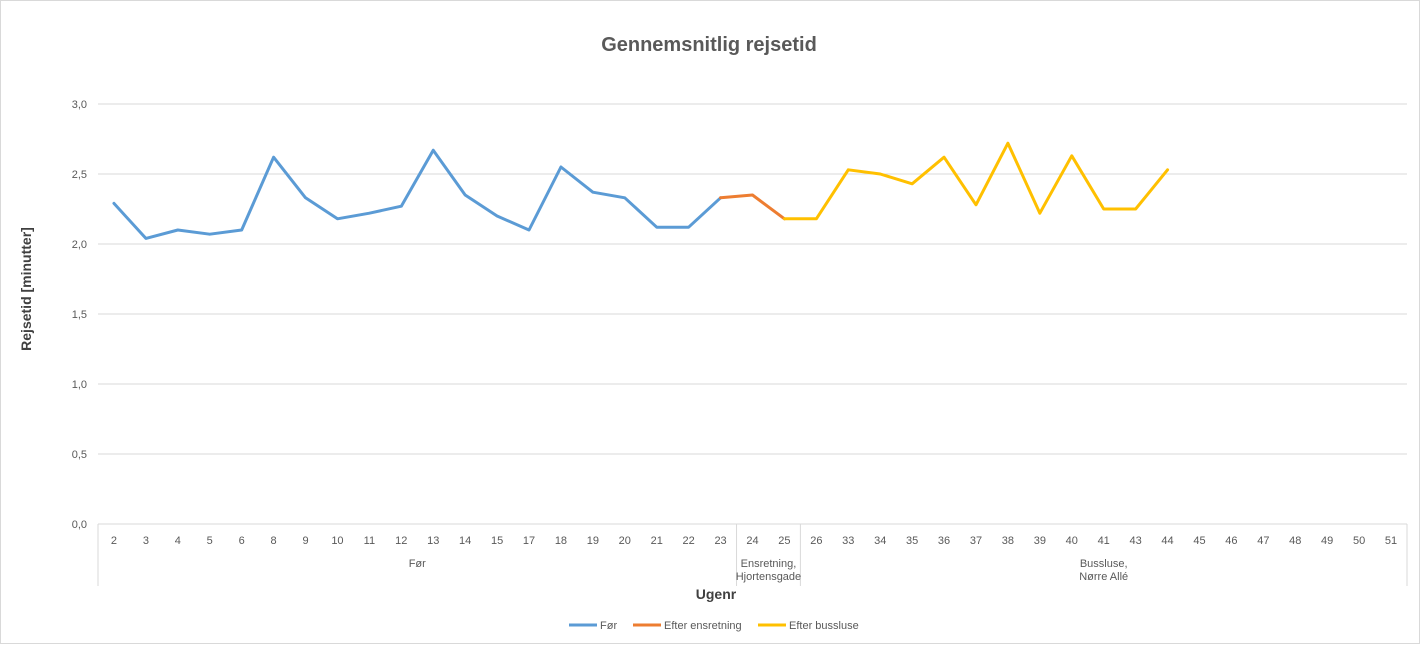 The height and width of the screenshot is (645, 1420). What do you see at coordinates (769, 564) in the screenshot?
I see `group-label: Ensretning,` at bounding box center [769, 564].